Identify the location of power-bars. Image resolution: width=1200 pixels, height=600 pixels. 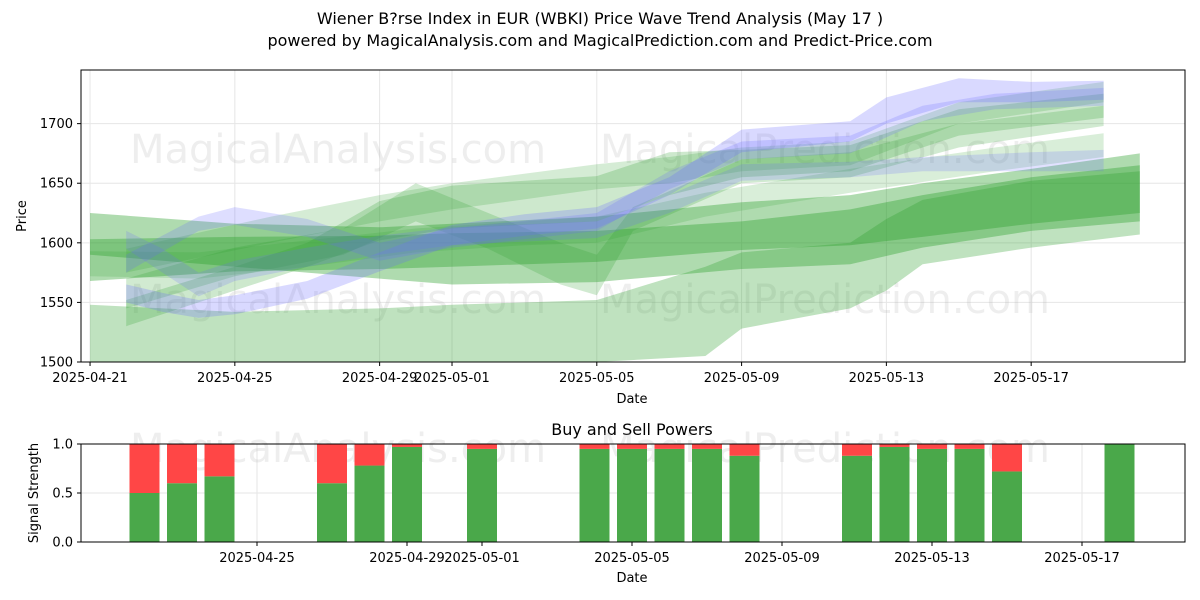
(632, 493).